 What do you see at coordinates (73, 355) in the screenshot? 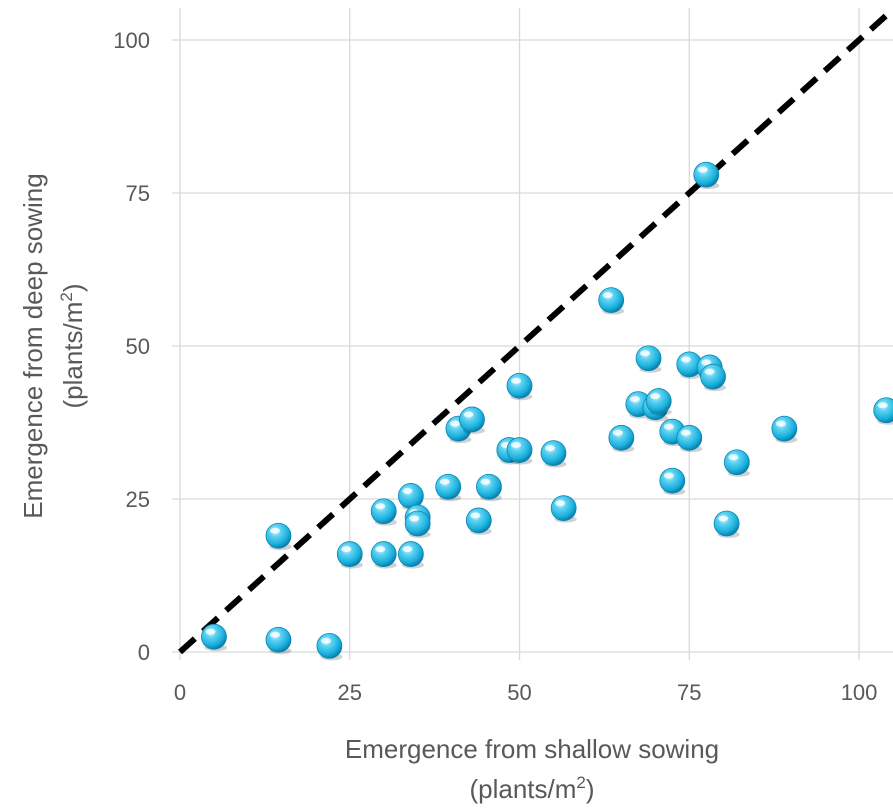
I see `y-axis-unit: (plants/m` at bounding box center [73, 355].